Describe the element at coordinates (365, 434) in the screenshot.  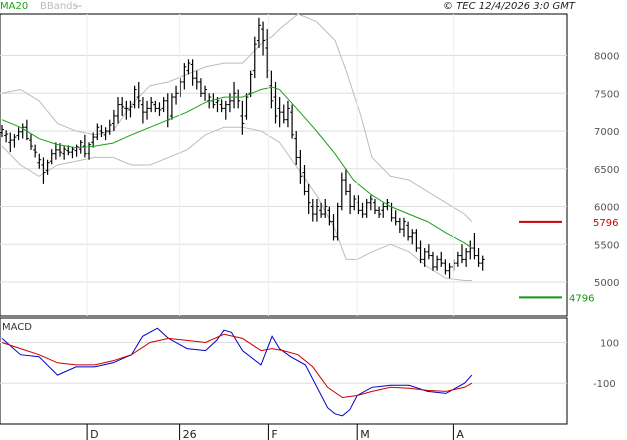
I see `x-tick-label: M` at that location.